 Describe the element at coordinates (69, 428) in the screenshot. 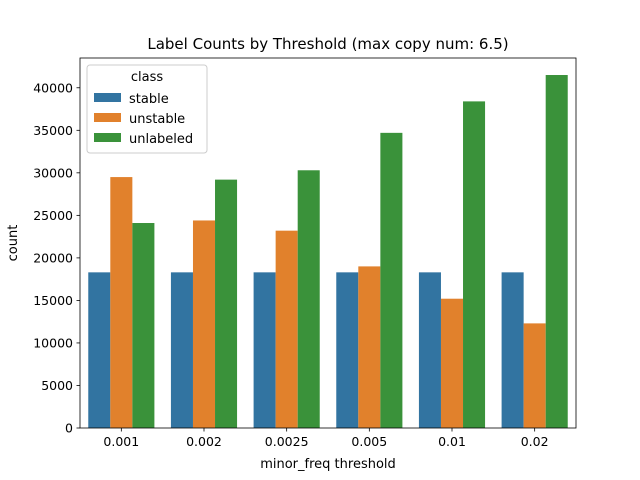

I see `y-tick-label: 0` at that location.